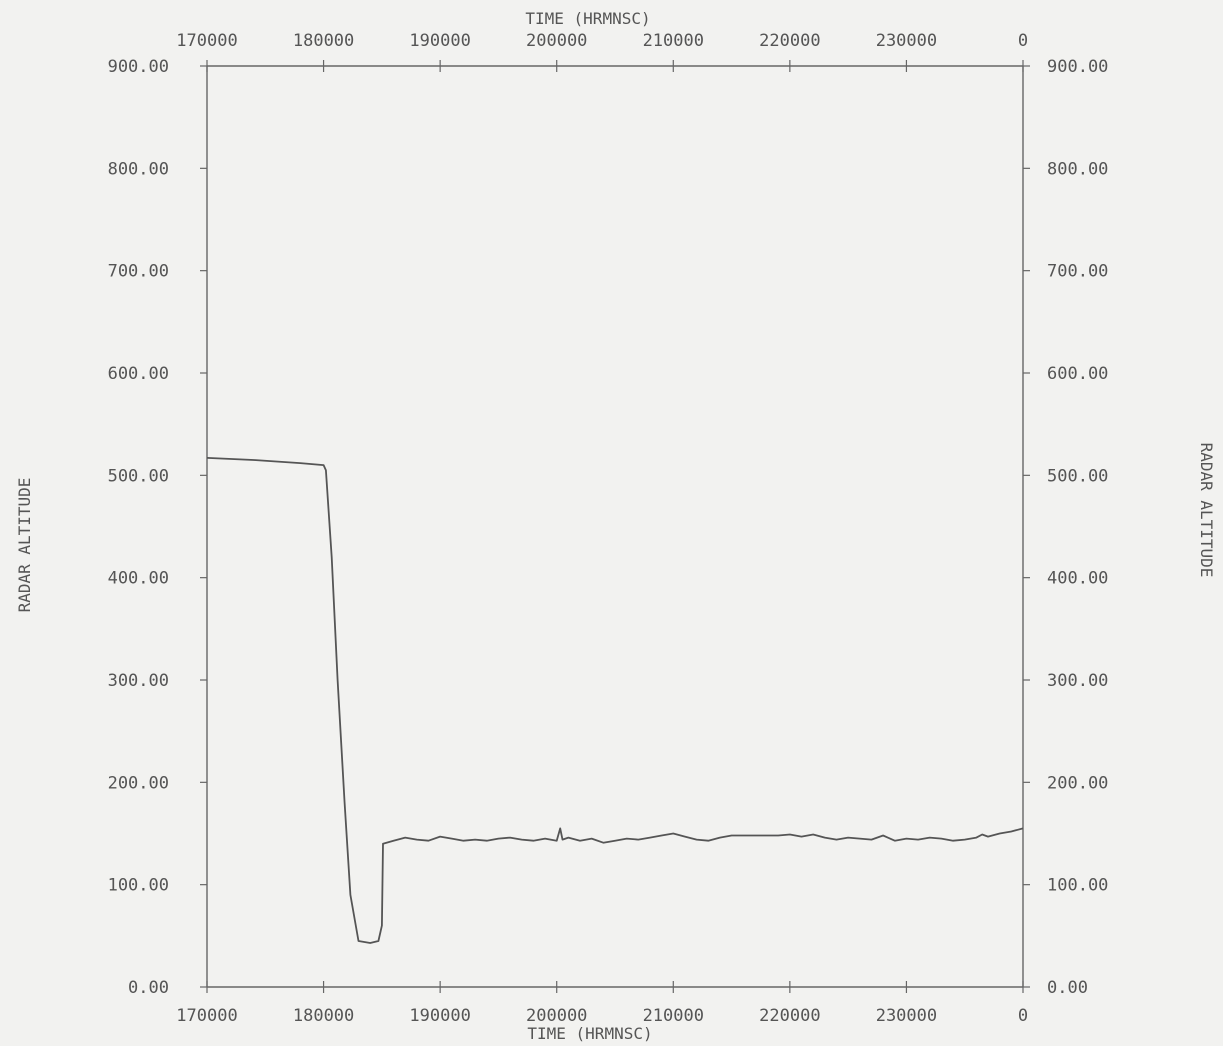 This screenshot has width=1223, height=1046. What do you see at coordinates (587, 18) in the screenshot?
I see `top-axis-title: TIME (HRMNSC)` at bounding box center [587, 18].